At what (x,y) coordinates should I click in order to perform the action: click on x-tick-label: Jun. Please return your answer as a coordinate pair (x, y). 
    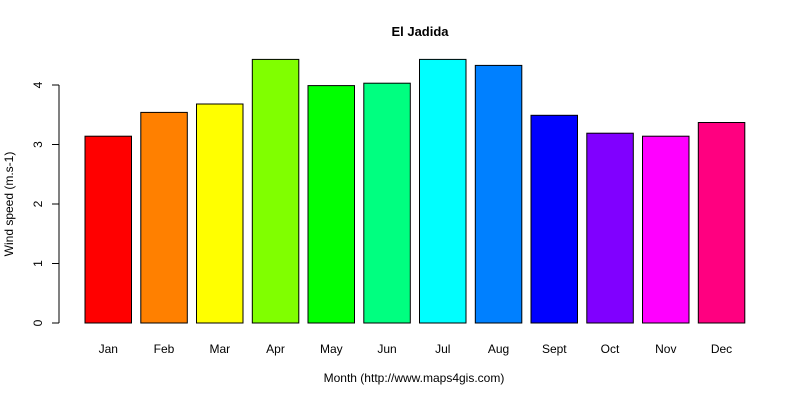
    Looking at the image, I should click on (386, 349).